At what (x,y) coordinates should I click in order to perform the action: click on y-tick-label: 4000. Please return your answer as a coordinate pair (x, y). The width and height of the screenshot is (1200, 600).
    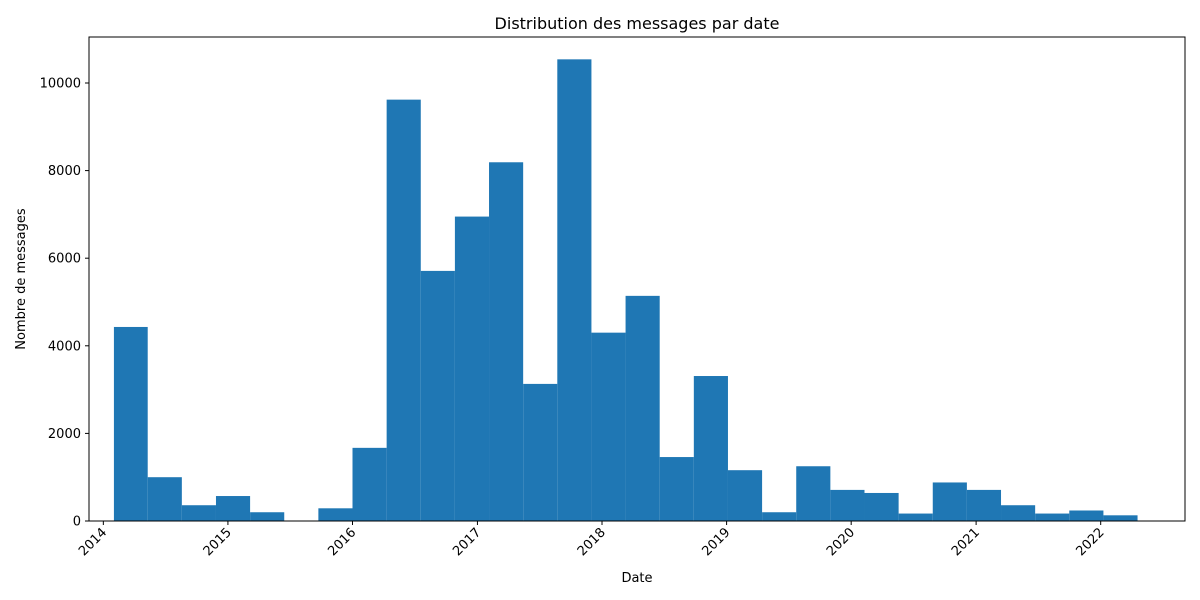
    Looking at the image, I should click on (64, 346).